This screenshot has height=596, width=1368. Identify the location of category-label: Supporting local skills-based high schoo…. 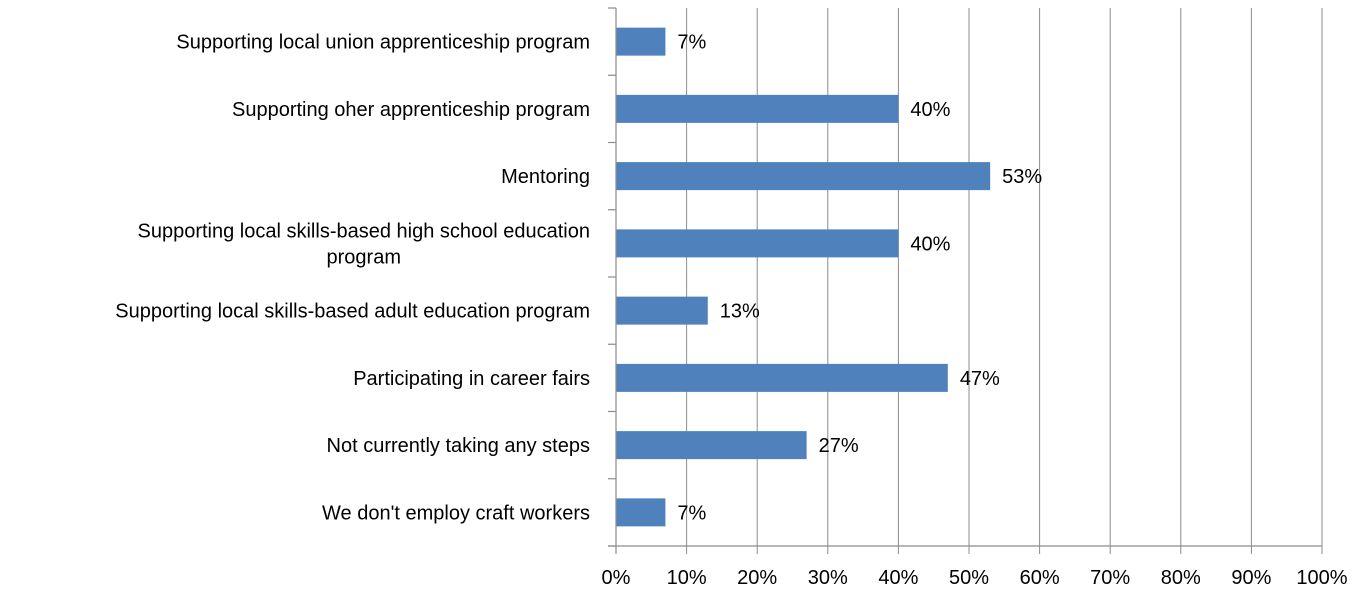
(364, 244).